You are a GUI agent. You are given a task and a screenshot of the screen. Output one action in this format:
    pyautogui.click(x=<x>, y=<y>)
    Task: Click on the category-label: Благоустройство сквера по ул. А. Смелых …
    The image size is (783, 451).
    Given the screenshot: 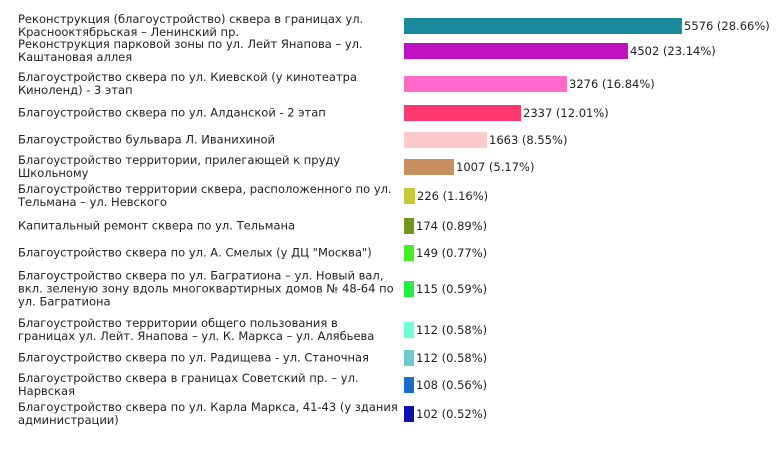 What is the action you would take?
    pyautogui.click(x=195, y=252)
    